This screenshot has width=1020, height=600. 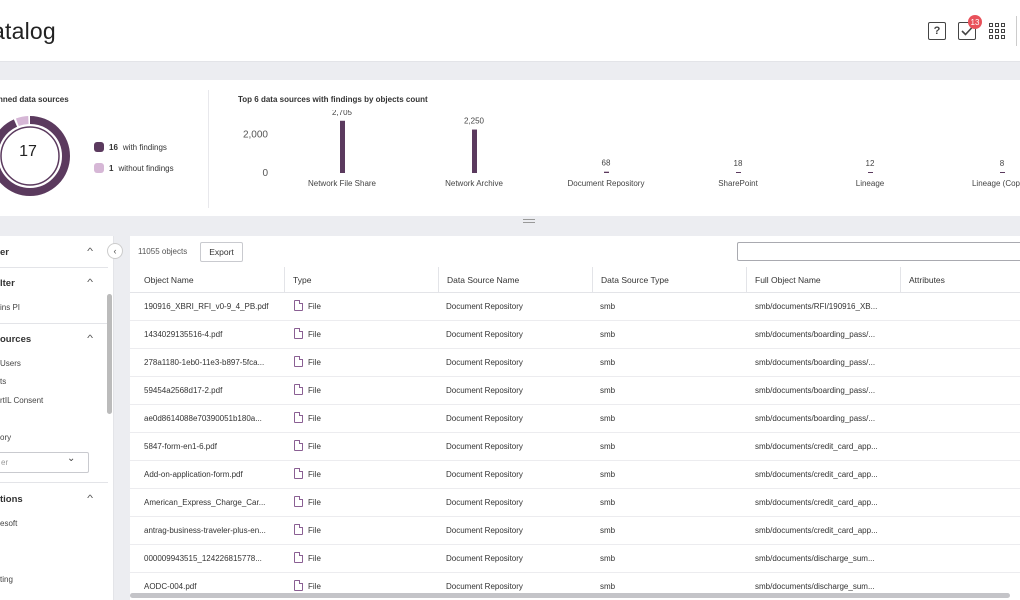 I want to click on export-button: Export, so click(x=221, y=252).